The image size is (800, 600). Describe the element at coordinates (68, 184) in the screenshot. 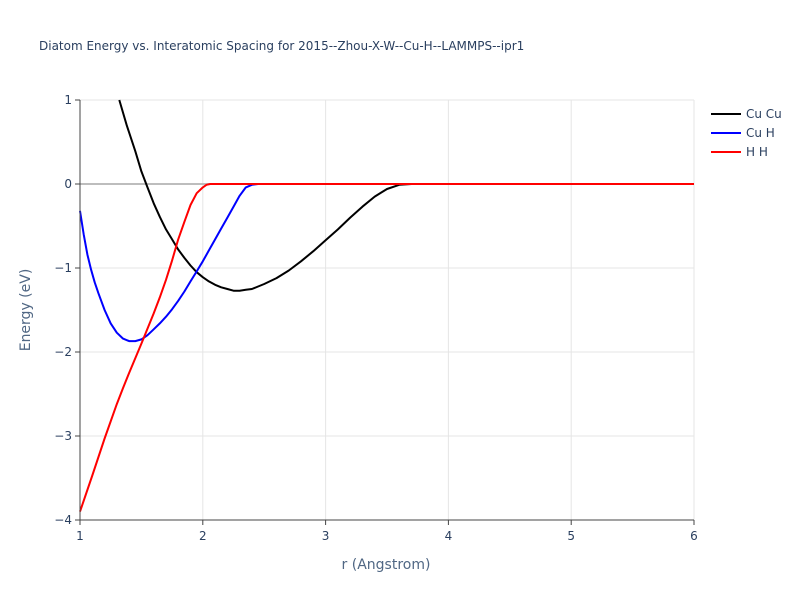

I see `y-tick-label: 0` at that location.